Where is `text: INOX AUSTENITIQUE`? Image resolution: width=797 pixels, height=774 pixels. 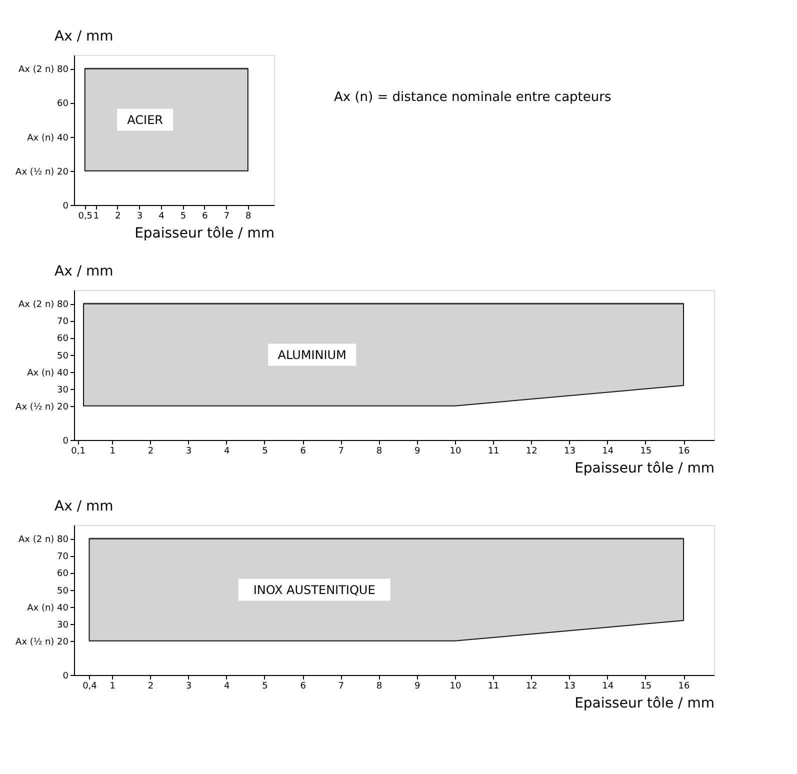 text: INOX AUSTENITIQUE is located at coordinates (314, 589).